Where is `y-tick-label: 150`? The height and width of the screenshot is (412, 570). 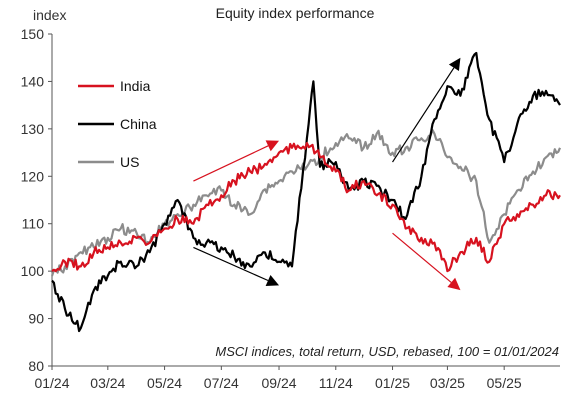 y-tick-label: 150 is located at coordinates (33, 34).